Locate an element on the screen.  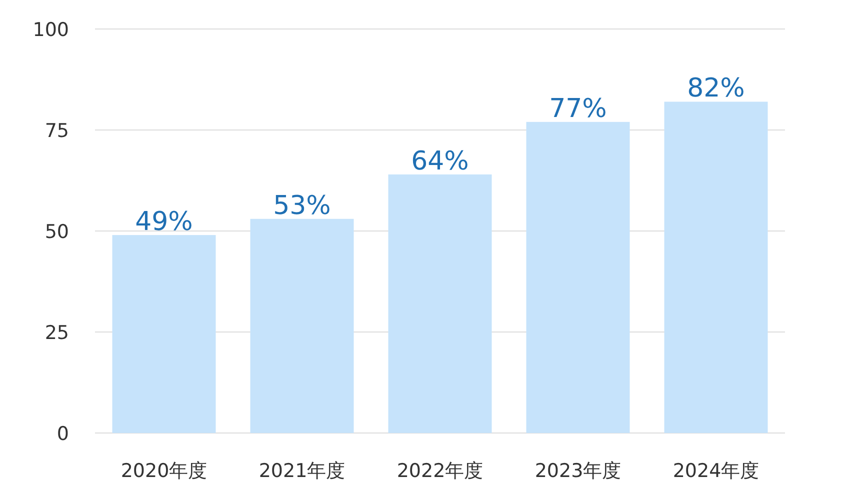
y-tick-label: 25 is located at coordinates (56, 333).